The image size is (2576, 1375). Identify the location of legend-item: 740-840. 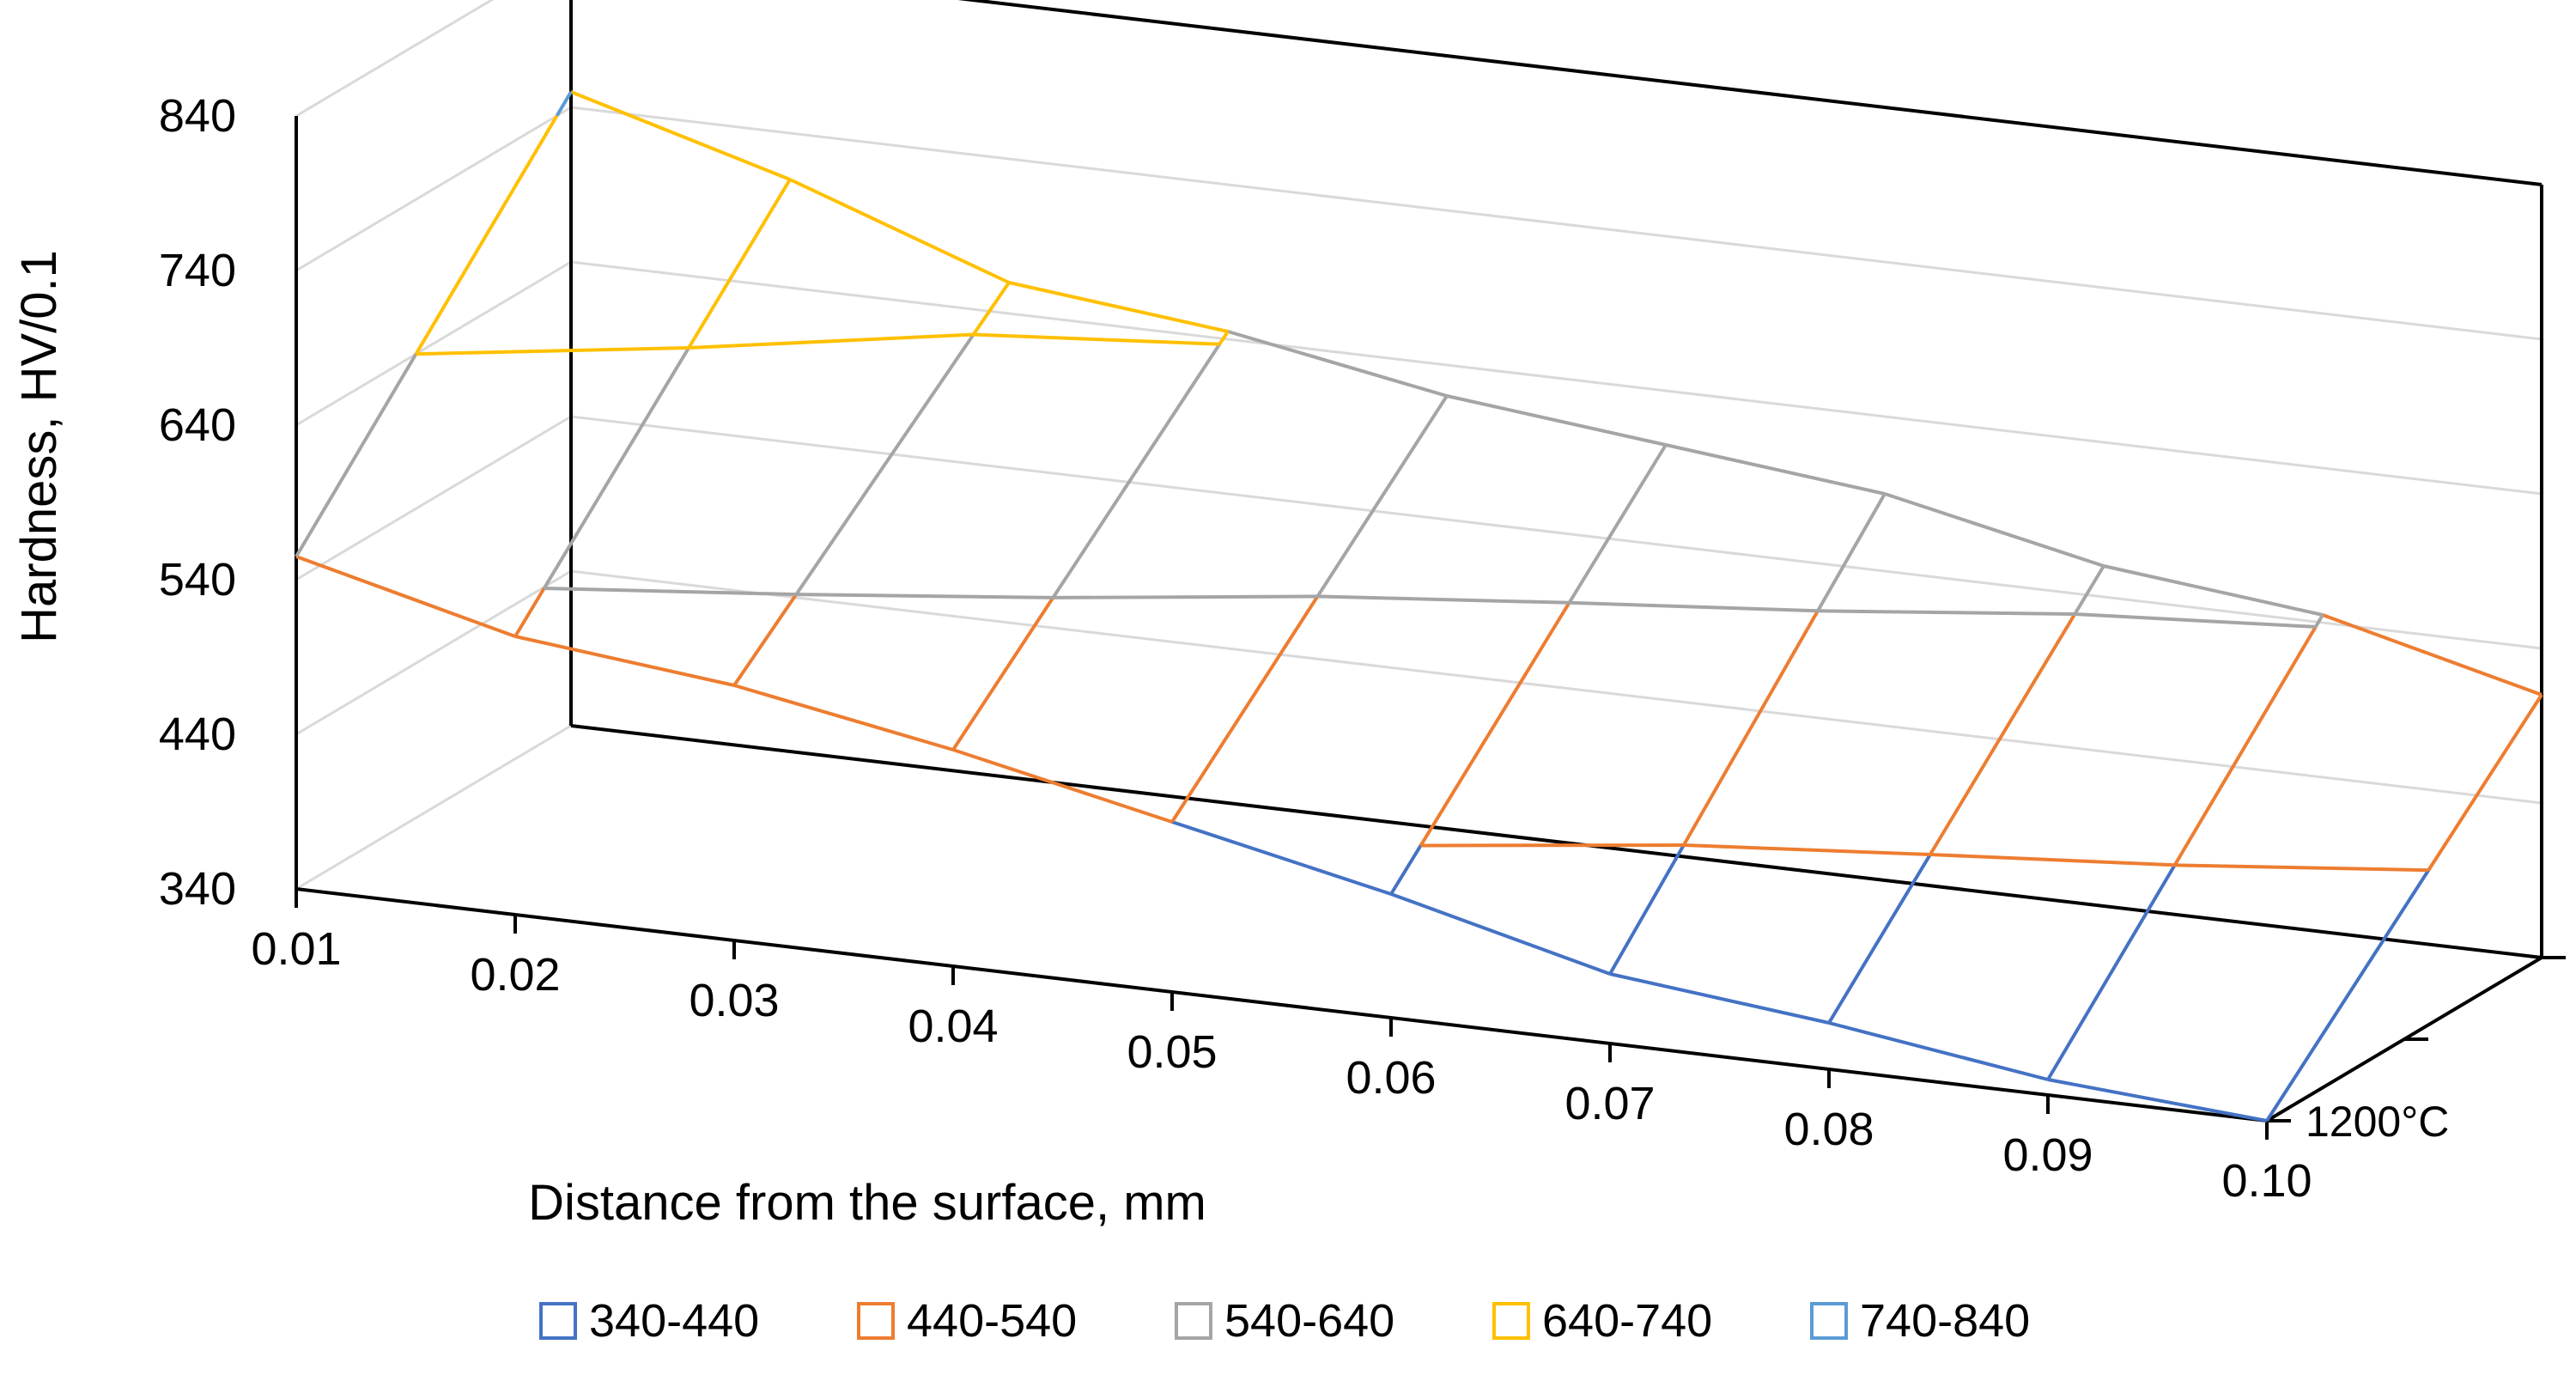
(1920, 1321).